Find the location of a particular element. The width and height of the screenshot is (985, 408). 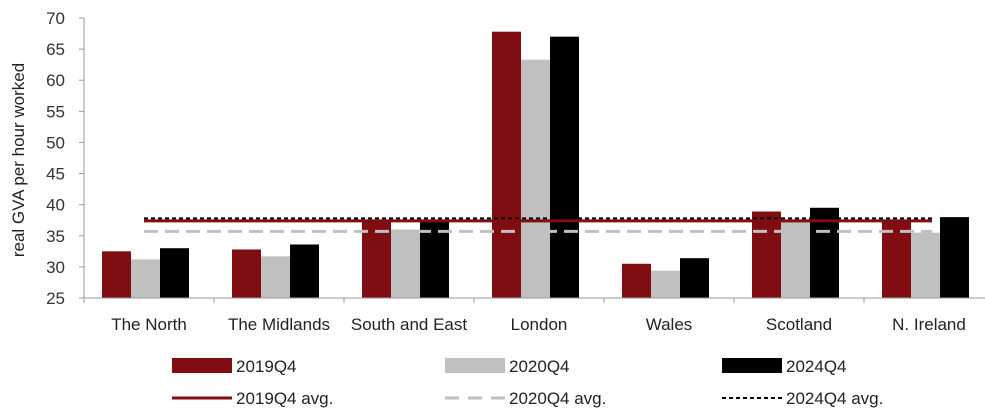

x-tick-label-0: The North is located at coordinates (149, 324).